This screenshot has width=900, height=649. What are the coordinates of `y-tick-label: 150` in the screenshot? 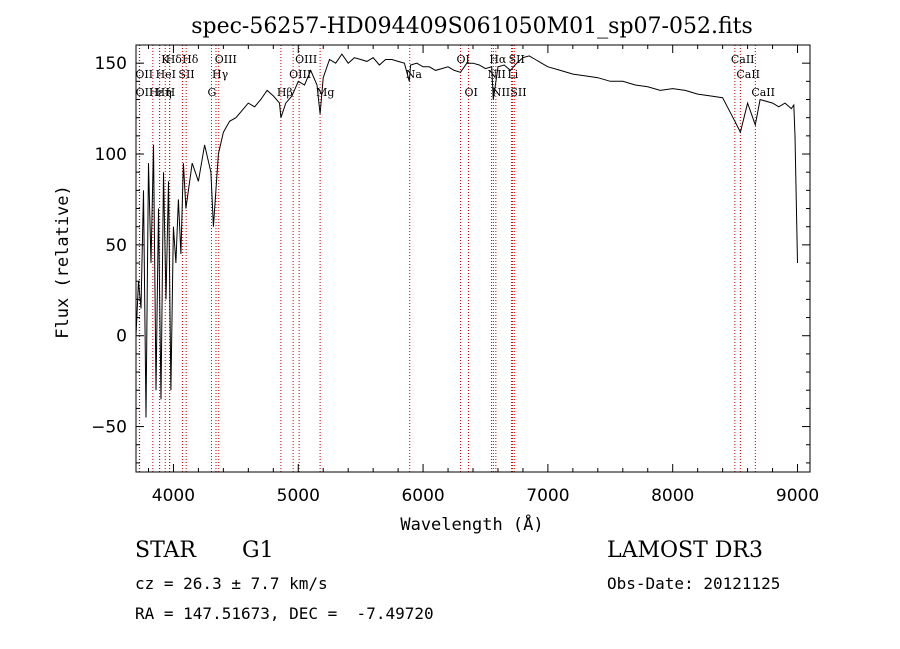 It's located at (111, 64).